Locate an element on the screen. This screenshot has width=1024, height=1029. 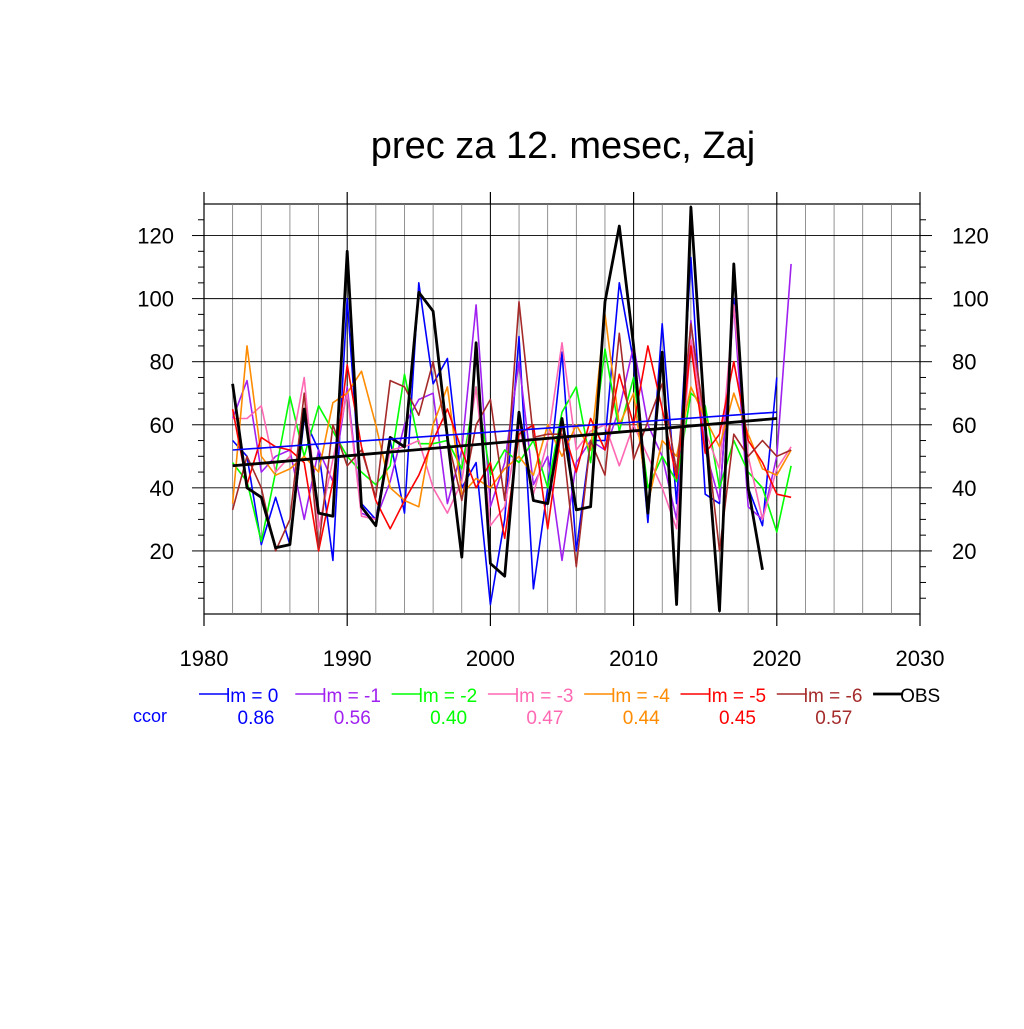
x-tick-label: 1980 is located at coordinates (204, 658).